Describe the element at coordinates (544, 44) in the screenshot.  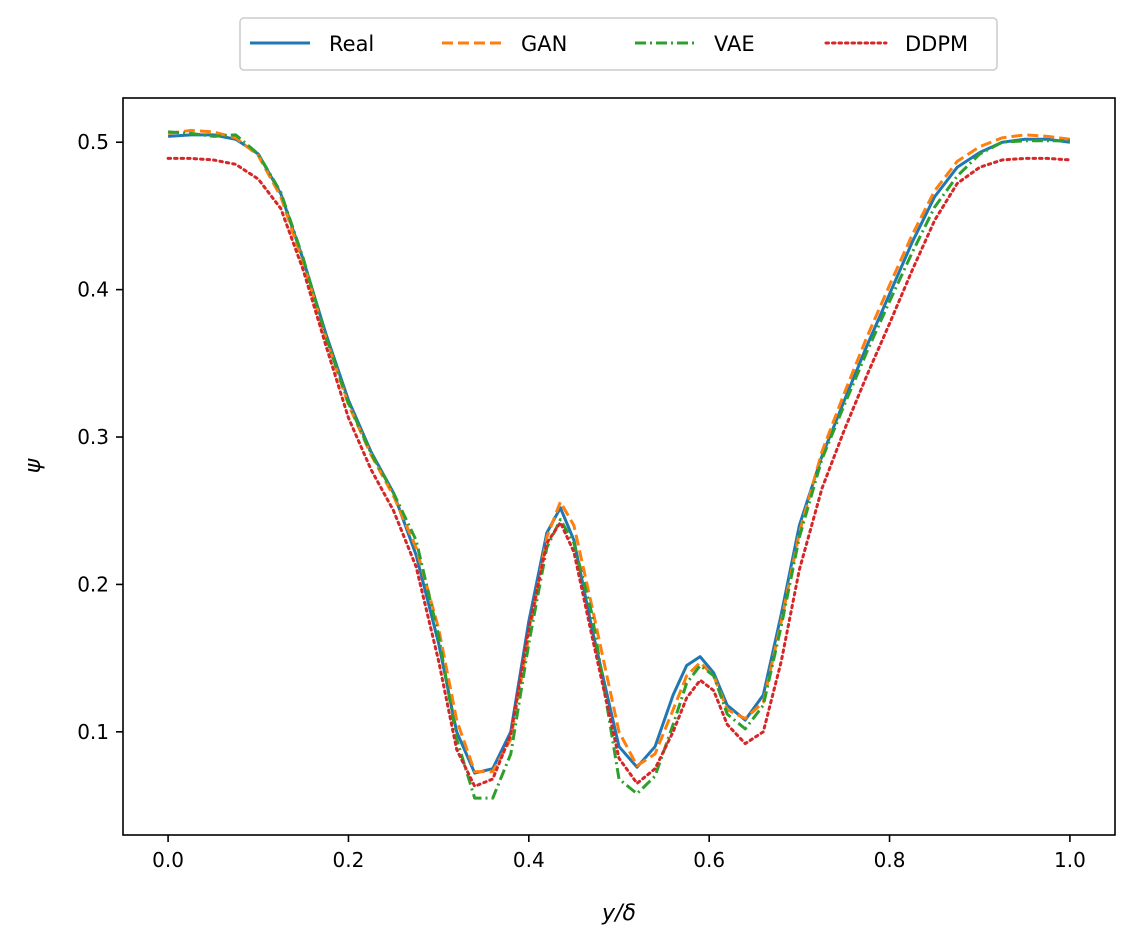
I see `legend-label-gan: GAN` at that location.